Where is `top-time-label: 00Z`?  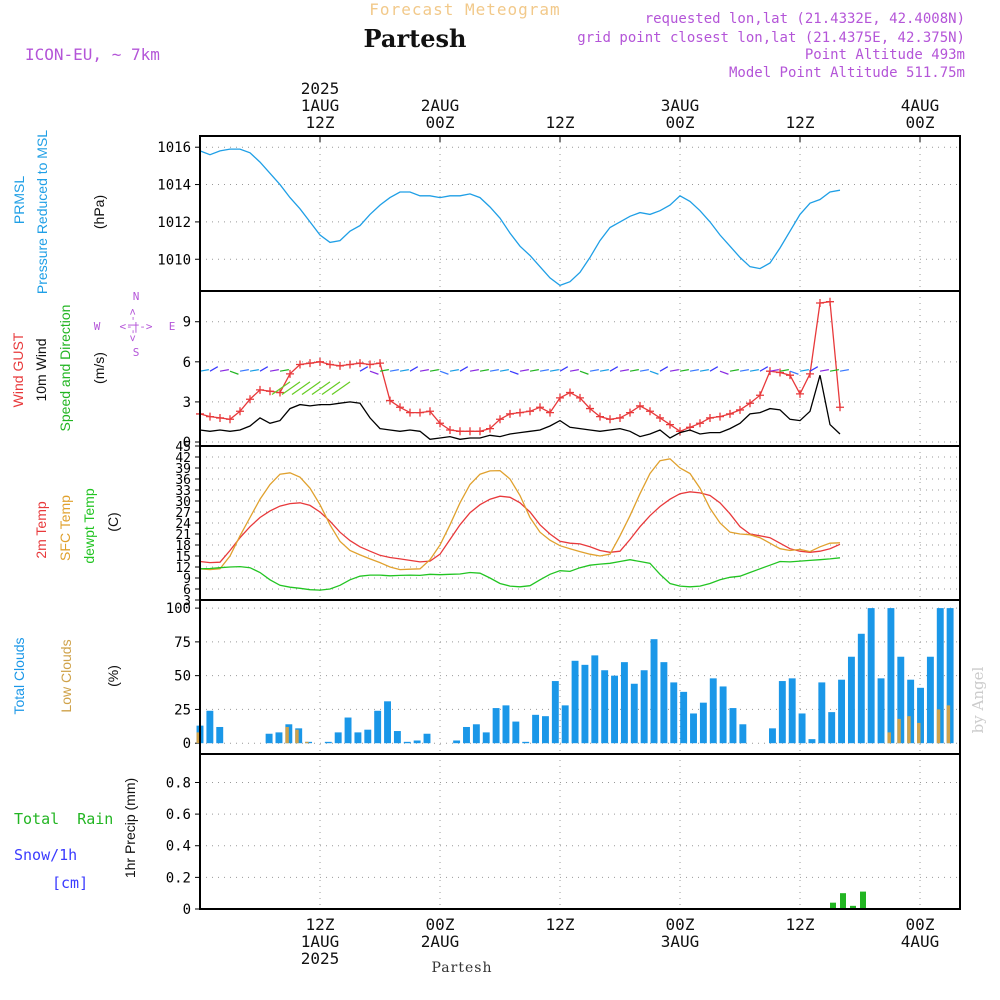 top-time-label: 00Z is located at coordinates (440, 122).